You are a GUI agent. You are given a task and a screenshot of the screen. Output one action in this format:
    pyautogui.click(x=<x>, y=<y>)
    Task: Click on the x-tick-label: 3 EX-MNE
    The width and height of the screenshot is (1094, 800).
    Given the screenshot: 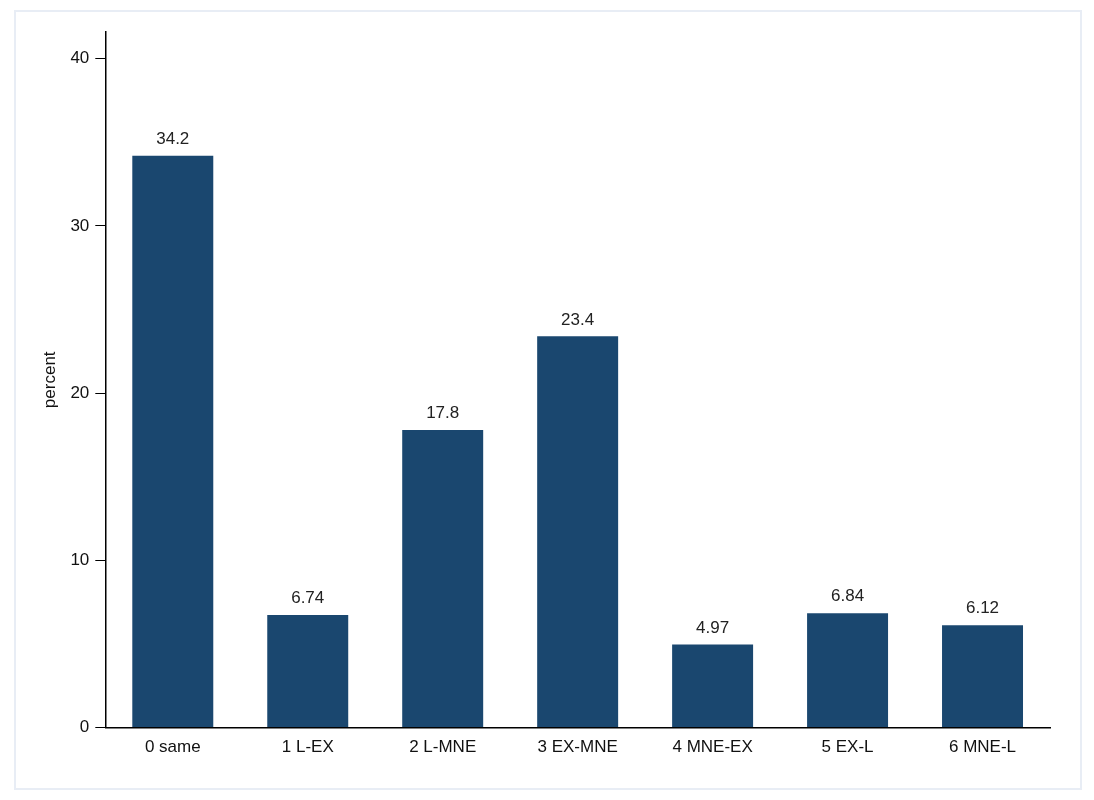 What is the action you would take?
    pyautogui.click(x=577, y=747)
    